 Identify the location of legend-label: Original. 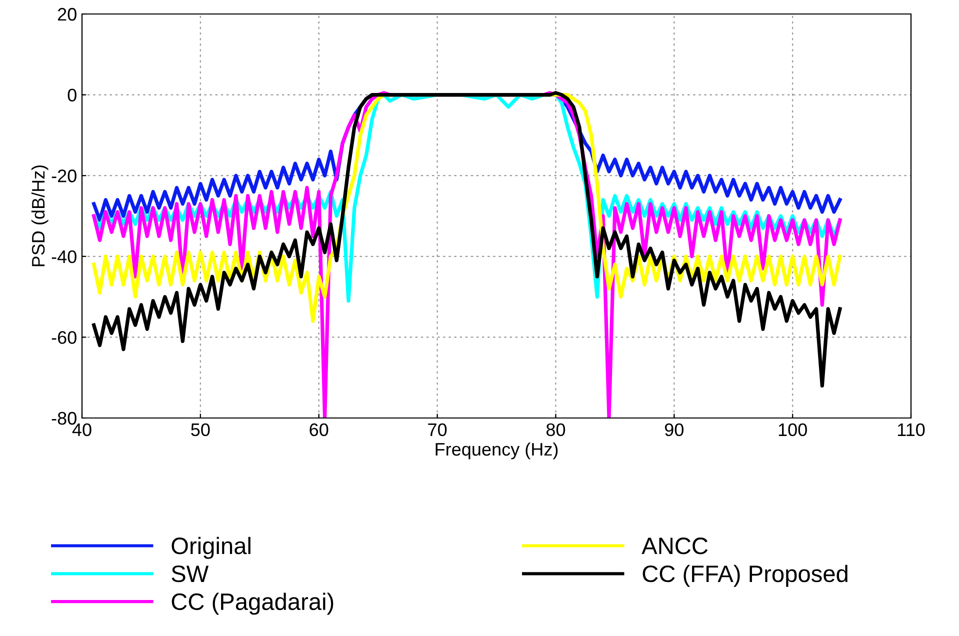
(211, 547).